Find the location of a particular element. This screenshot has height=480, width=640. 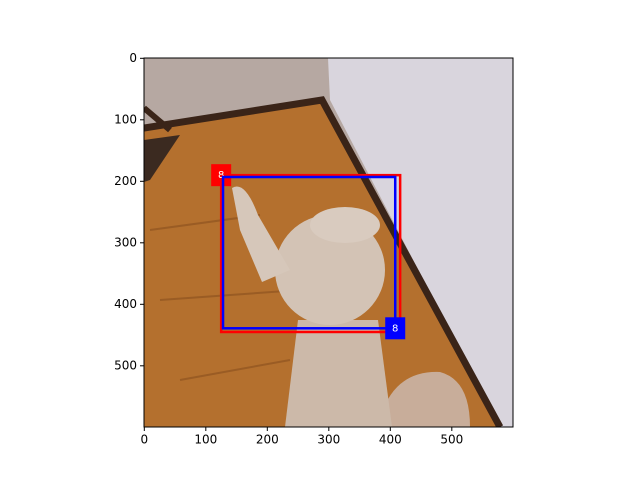

y-tick-label: 500 is located at coordinates (125, 365).